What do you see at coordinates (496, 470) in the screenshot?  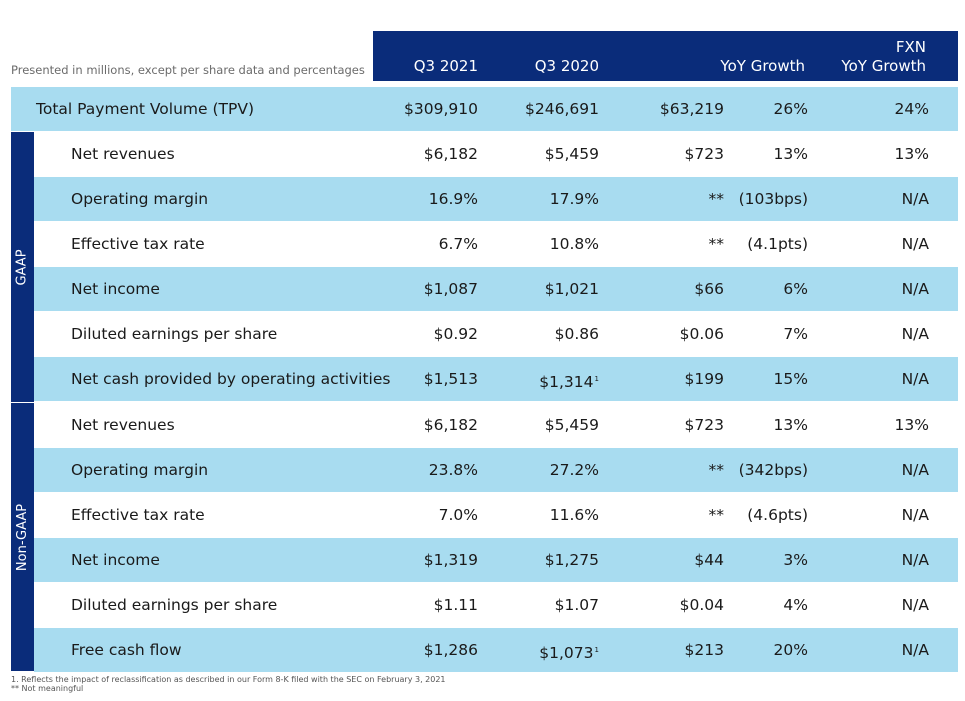 I see `table-row: Operating margin 23.8% 27.2% ** (342bps) N/A` at bounding box center [496, 470].